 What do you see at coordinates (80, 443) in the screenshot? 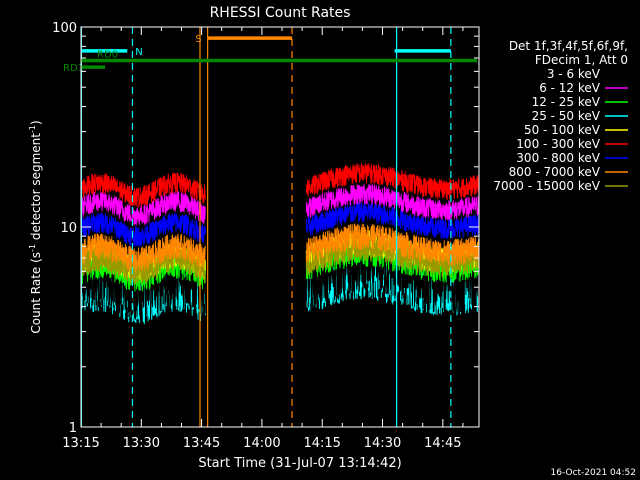
I see `x-tick-label-0: 13:15` at bounding box center [80, 443].